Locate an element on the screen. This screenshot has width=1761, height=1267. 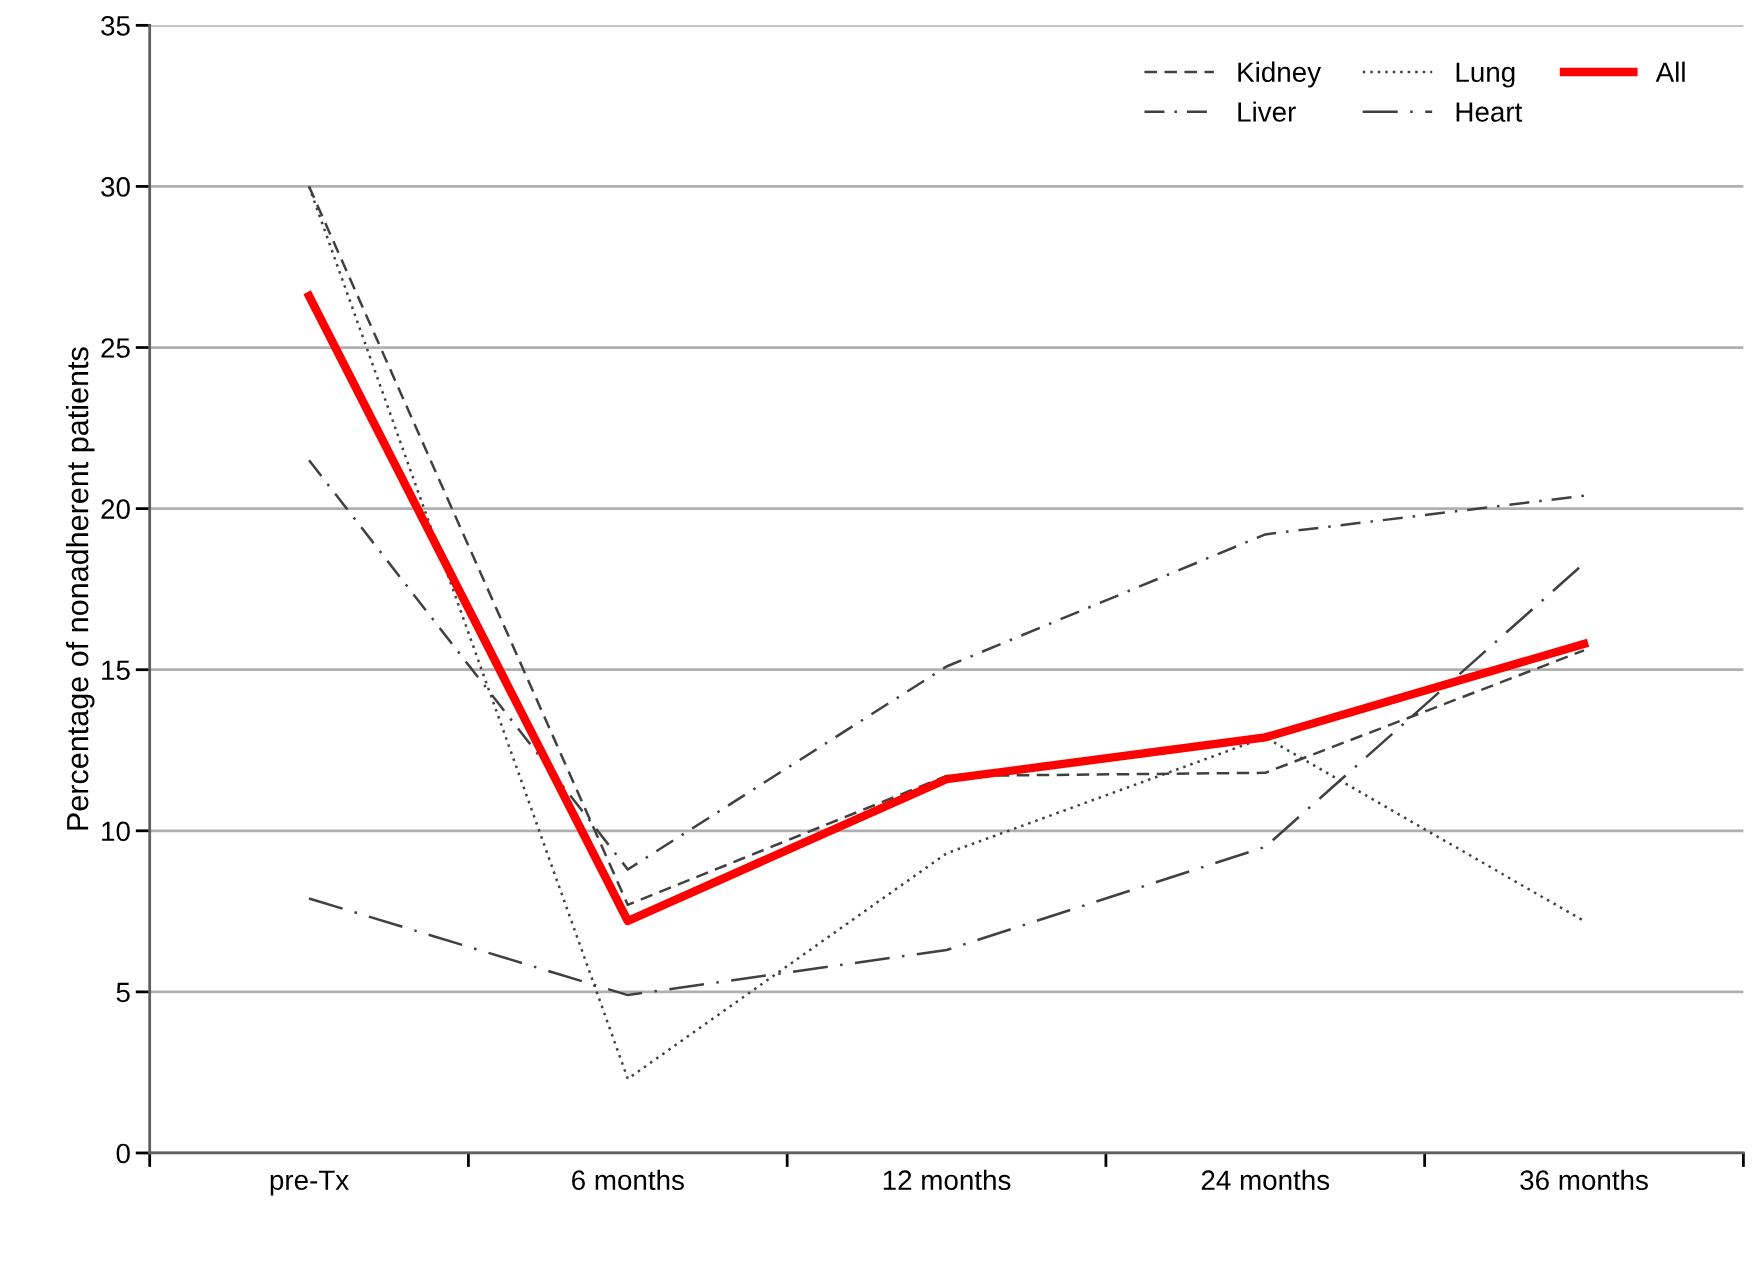
legend-label: All is located at coordinates (1670, 71).